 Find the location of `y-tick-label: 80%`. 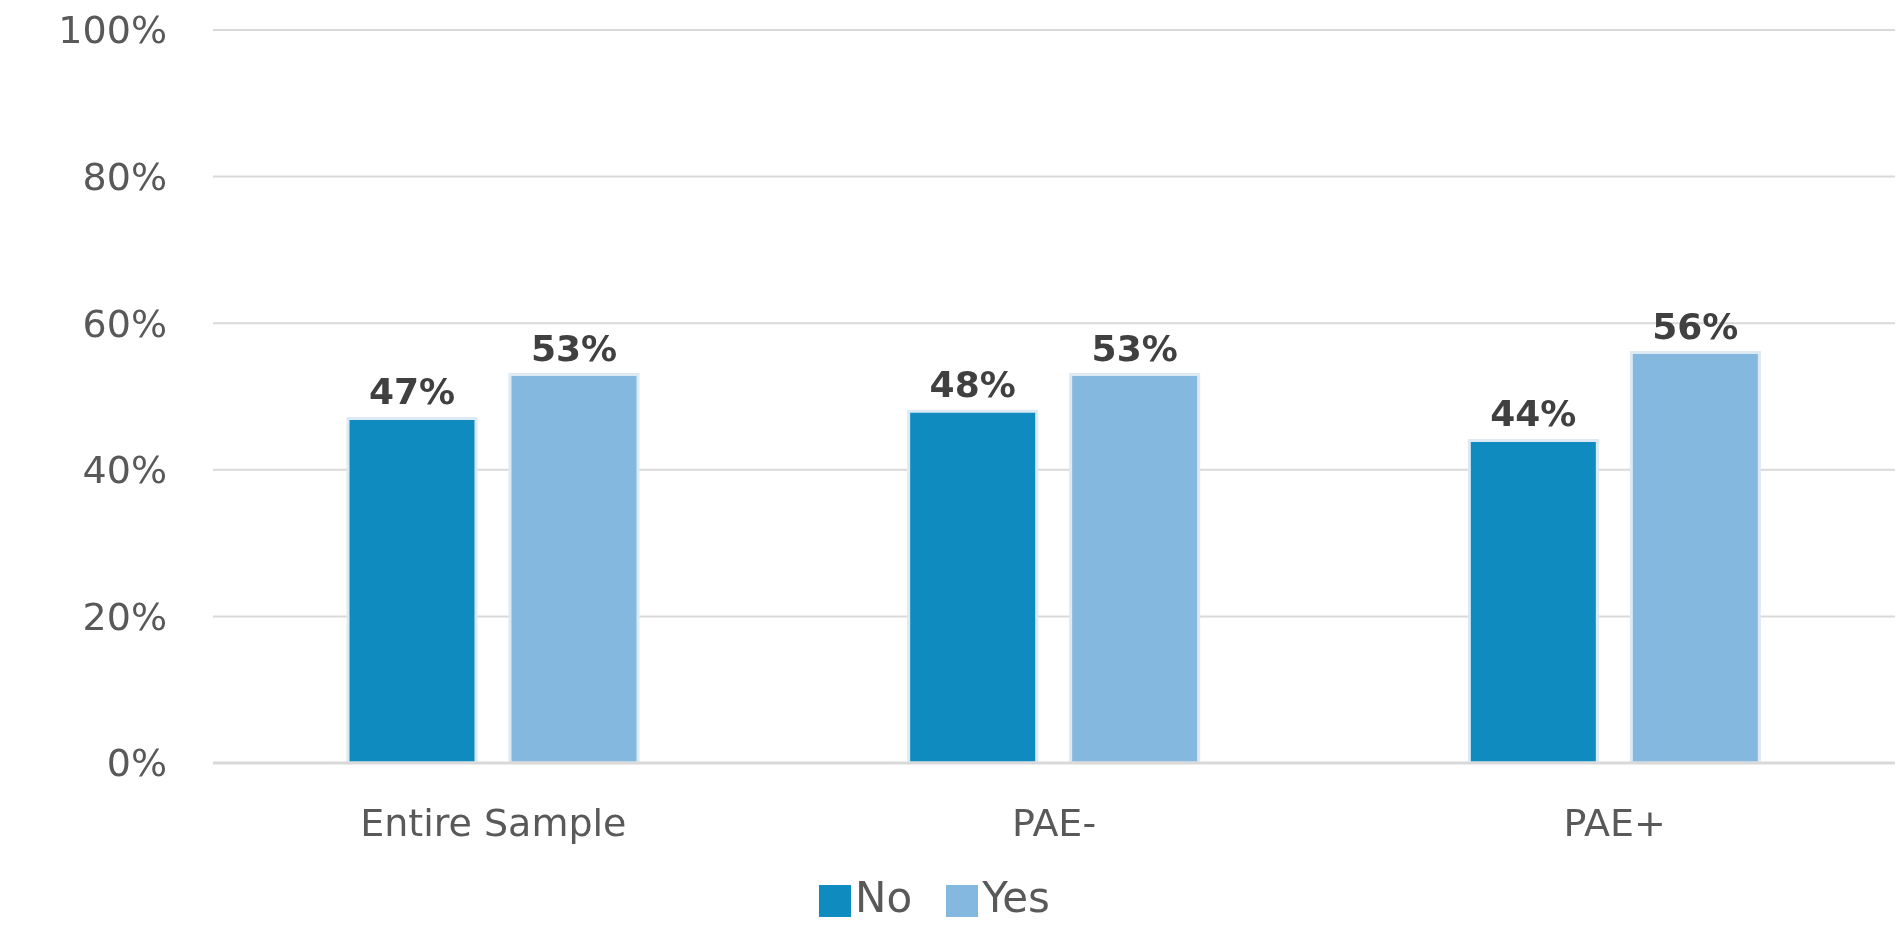

y-tick-label: 80% is located at coordinates (124, 177).